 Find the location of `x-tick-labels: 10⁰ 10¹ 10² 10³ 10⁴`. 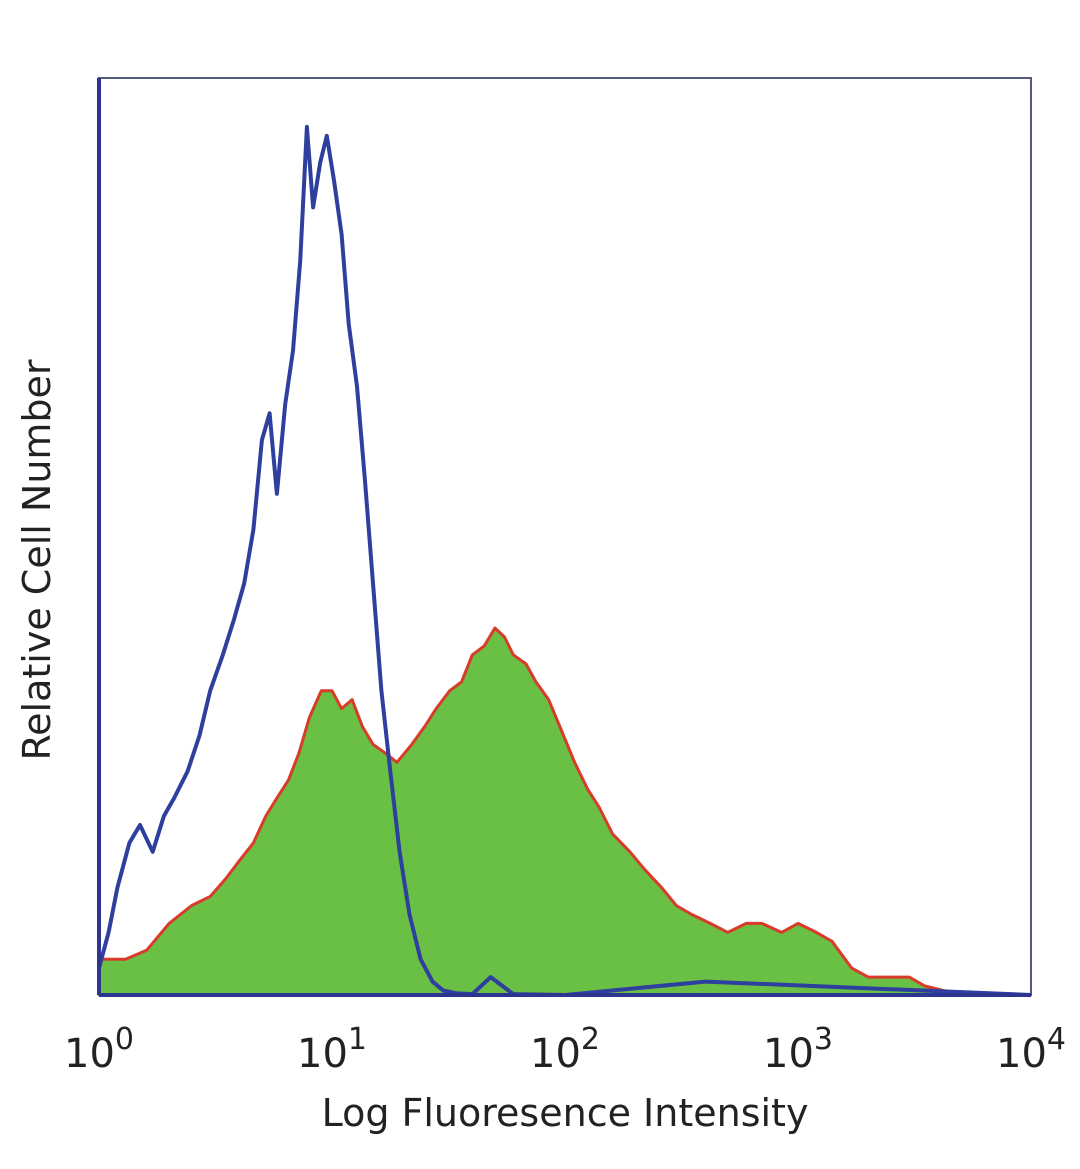

x-tick-labels: 10⁰ 10¹ 10² 10³ 10⁴ is located at coordinates (565, 1049).